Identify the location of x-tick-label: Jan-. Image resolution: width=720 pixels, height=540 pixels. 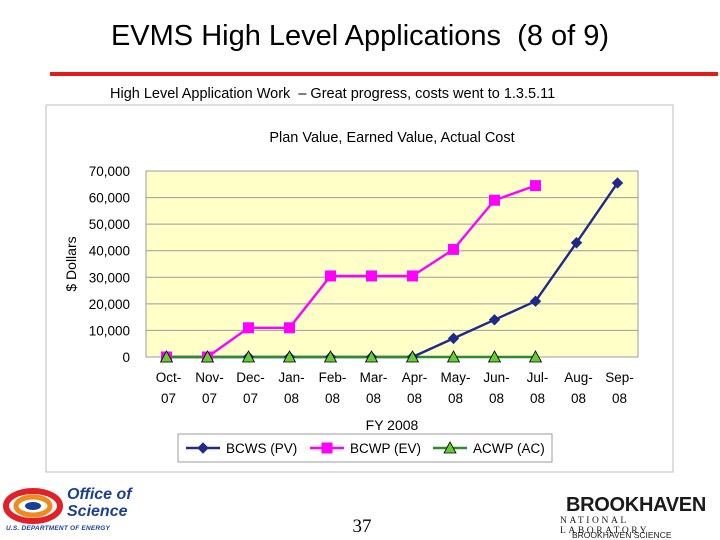
(291, 377).